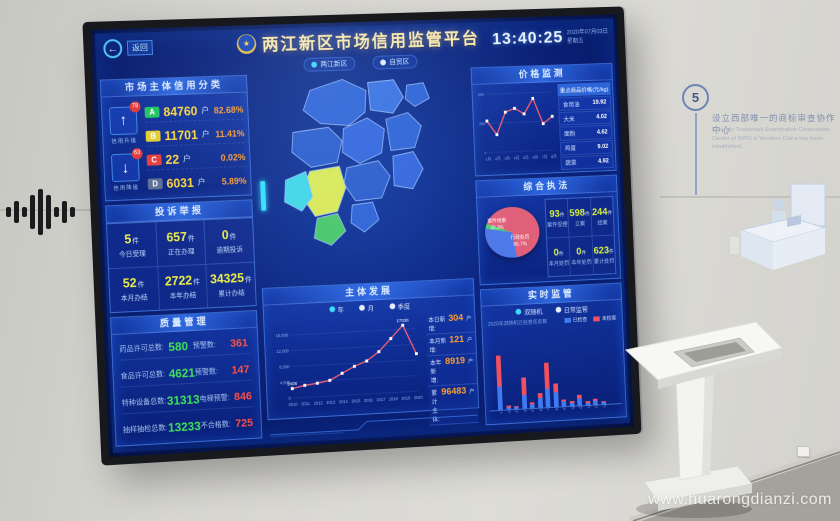 Image resolution: width=840 pixels, height=521 pixels. What do you see at coordinates (520, 241) in the screenshot?
I see `pie-label: 行政处罚 66.7%` at bounding box center [520, 241].